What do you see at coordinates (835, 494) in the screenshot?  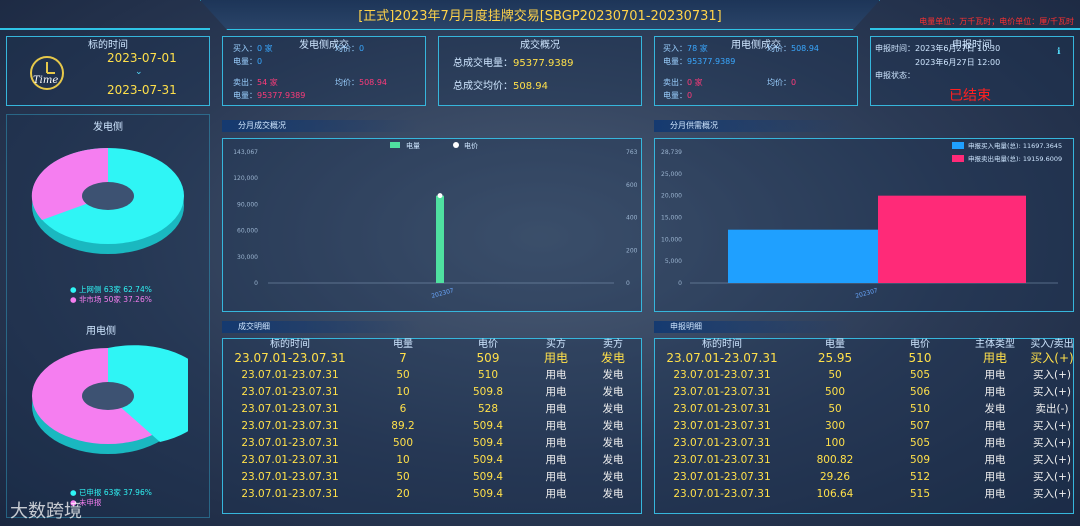 I see `declare-table-cell: 106.64` at bounding box center [835, 494].